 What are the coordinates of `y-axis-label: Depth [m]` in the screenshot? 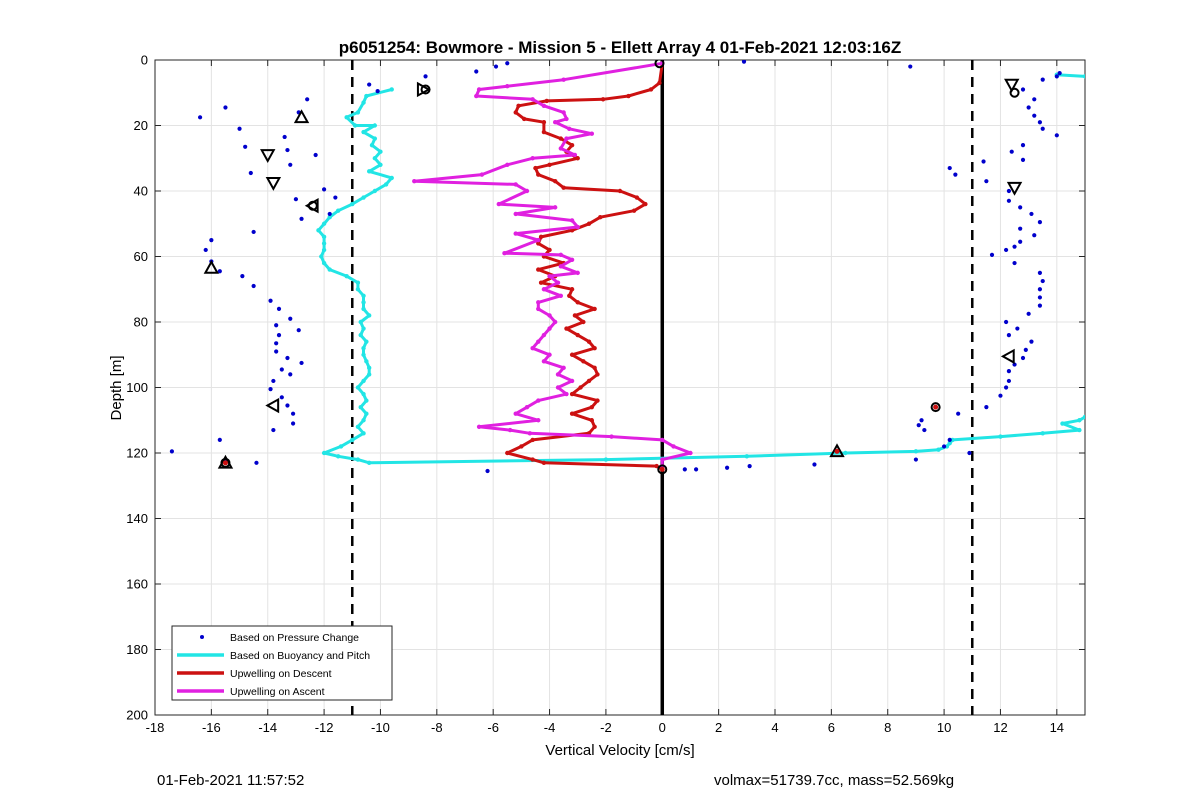 It's located at (116, 387).